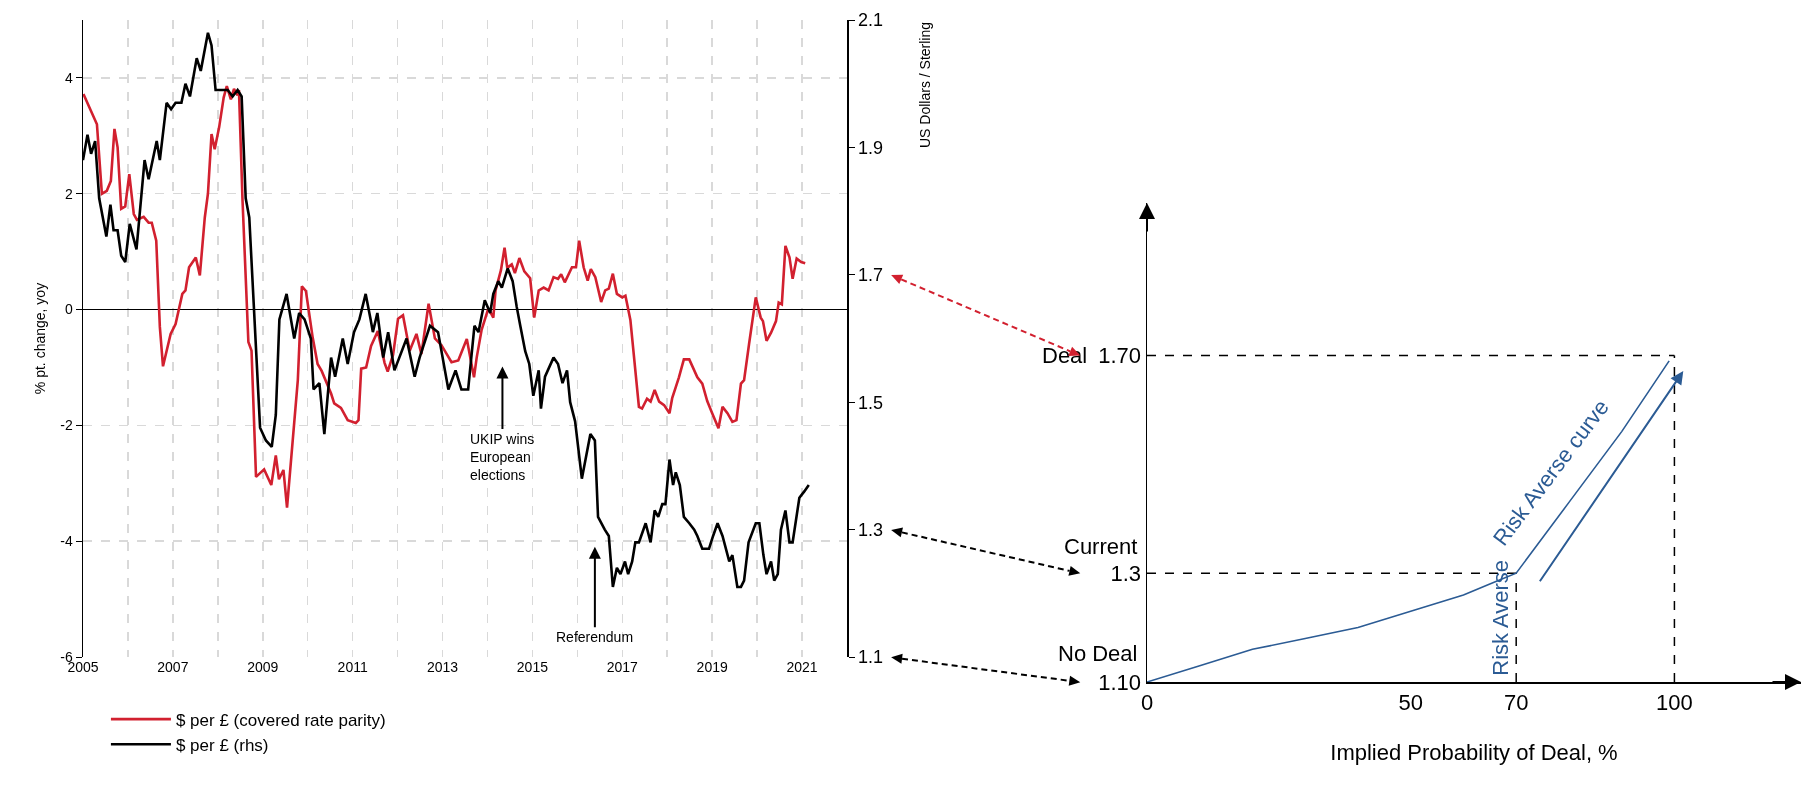  Describe the element at coordinates (68, 309) in the screenshot. I see `y-tick-label: 0` at that location.